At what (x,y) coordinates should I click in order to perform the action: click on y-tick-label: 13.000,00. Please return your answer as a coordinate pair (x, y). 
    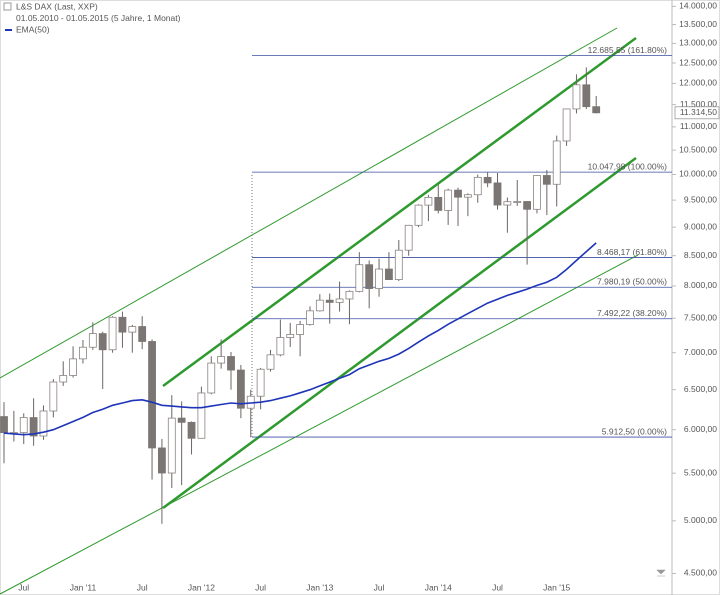
    Looking at the image, I should click on (698, 43).